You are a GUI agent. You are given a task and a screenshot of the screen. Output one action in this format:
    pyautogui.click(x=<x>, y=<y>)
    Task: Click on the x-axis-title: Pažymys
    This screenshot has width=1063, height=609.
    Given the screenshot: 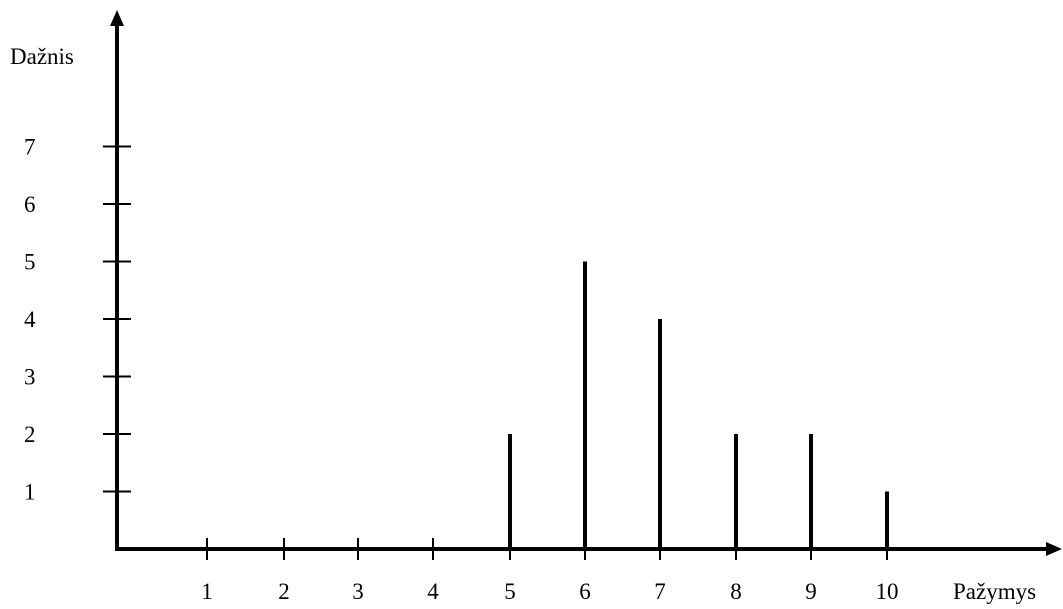 What is the action you would take?
    pyautogui.click(x=994, y=591)
    